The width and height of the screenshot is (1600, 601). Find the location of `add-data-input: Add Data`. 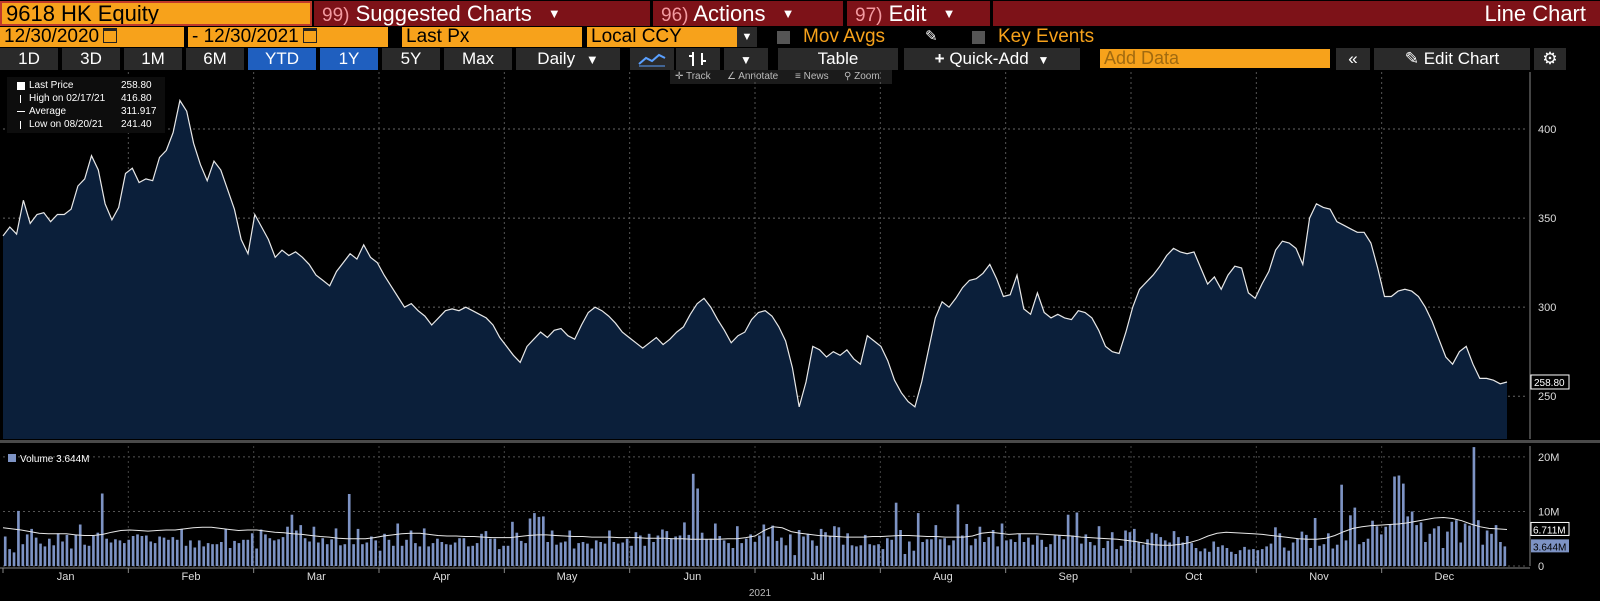

add-data-input: Add Data is located at coordinates (1215, 58).